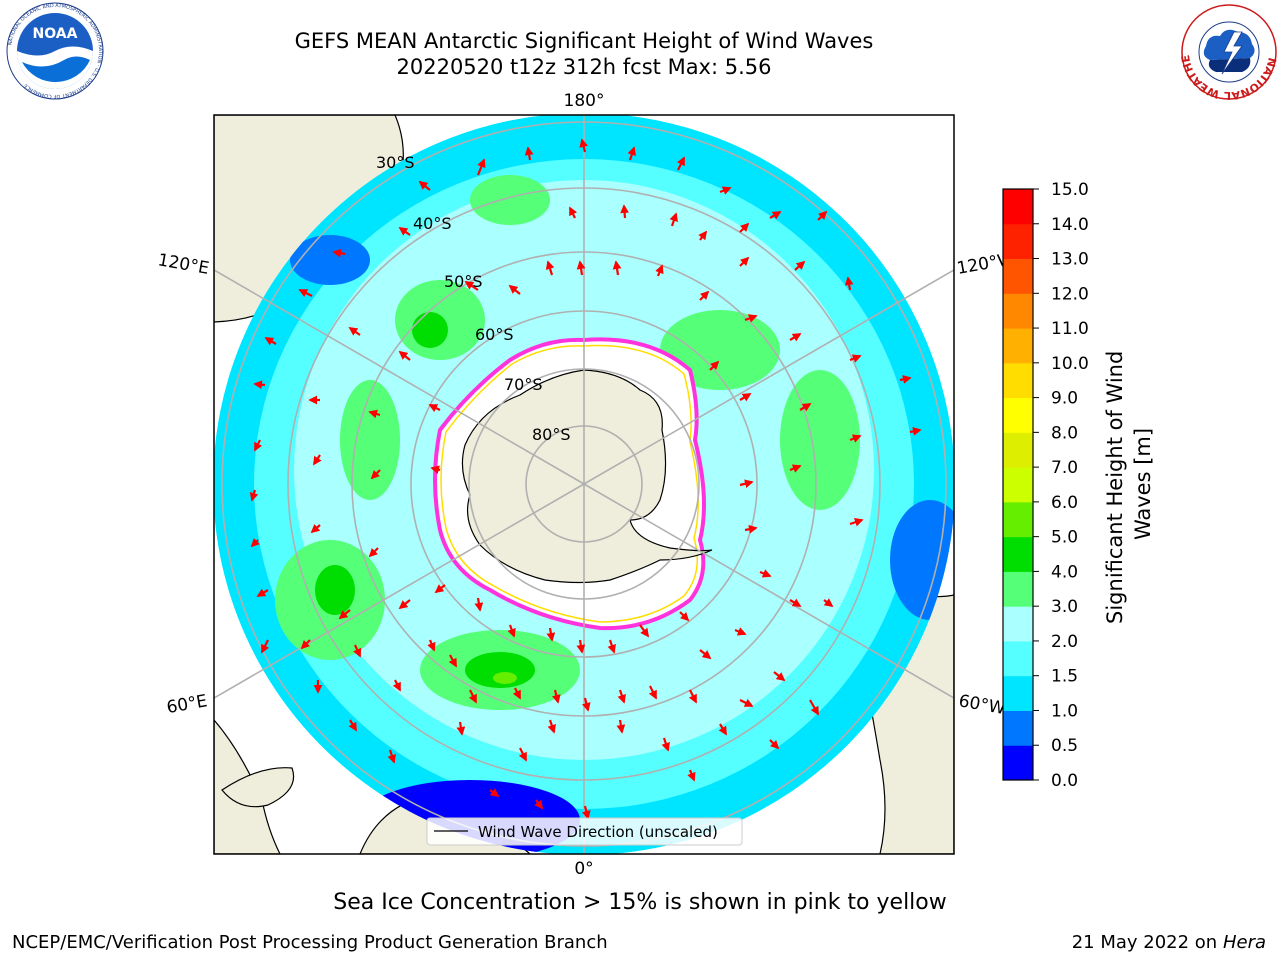 The height and width of the screenshot is (960, 1280). Describe the element at coordinates (1064, 468) in the screenshot. I see `colorbar-tick-label: 7.0` at that location.